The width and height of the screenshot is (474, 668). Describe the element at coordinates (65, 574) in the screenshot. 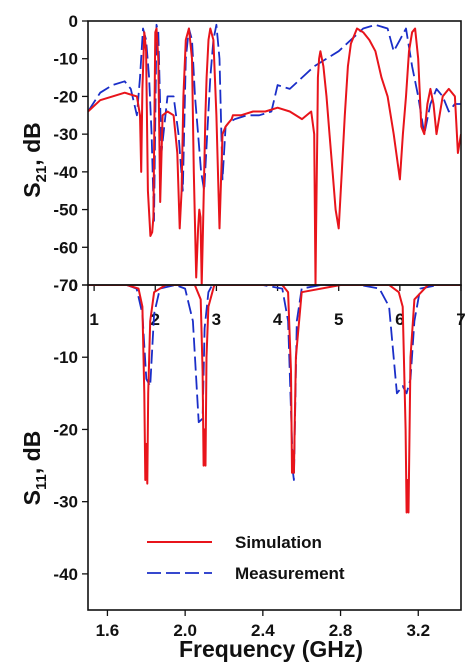

I see `bottom-y-tick-label: -40` at that location.